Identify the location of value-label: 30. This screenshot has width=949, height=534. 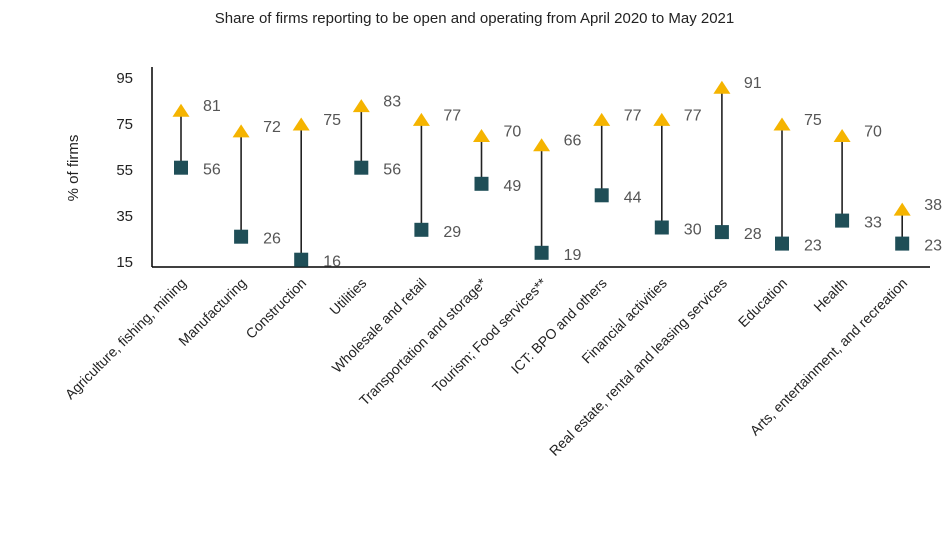
(693, 230).